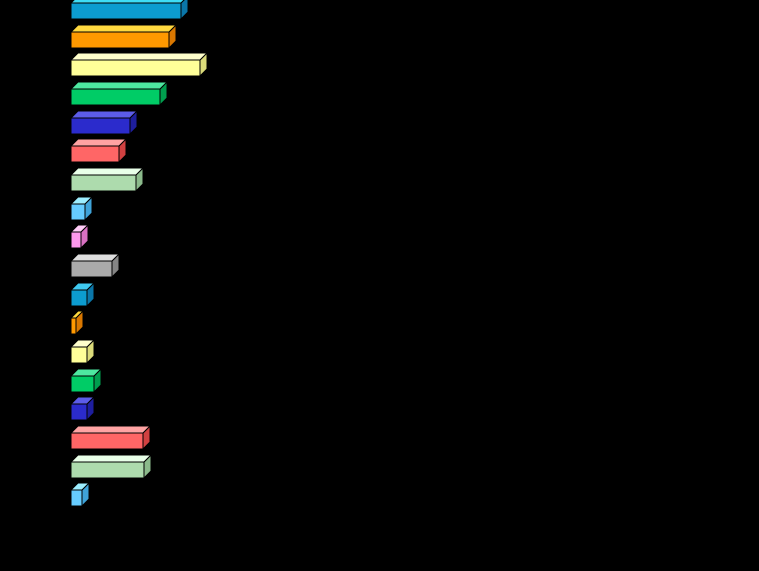  What do you see at coordinates (126, 11) in the screenshot?
I see `bar-1-front-face` at bounding box center [126, 11].